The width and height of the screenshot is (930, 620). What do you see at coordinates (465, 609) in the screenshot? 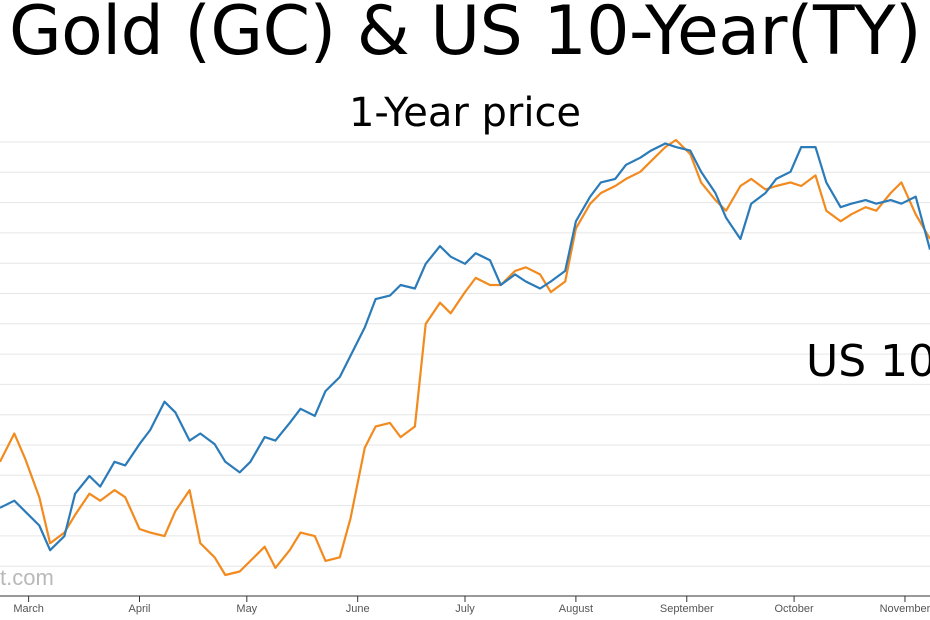
I see `x-tick-label: July` at bounding box center [465, 609].